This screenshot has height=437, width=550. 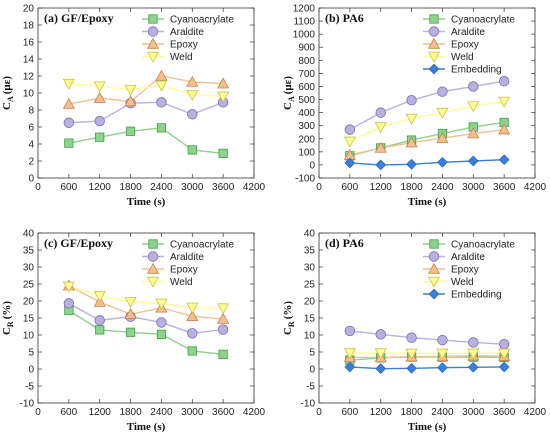 I want to click on y-axis-title: CR(%), so click(x=8, y=318).